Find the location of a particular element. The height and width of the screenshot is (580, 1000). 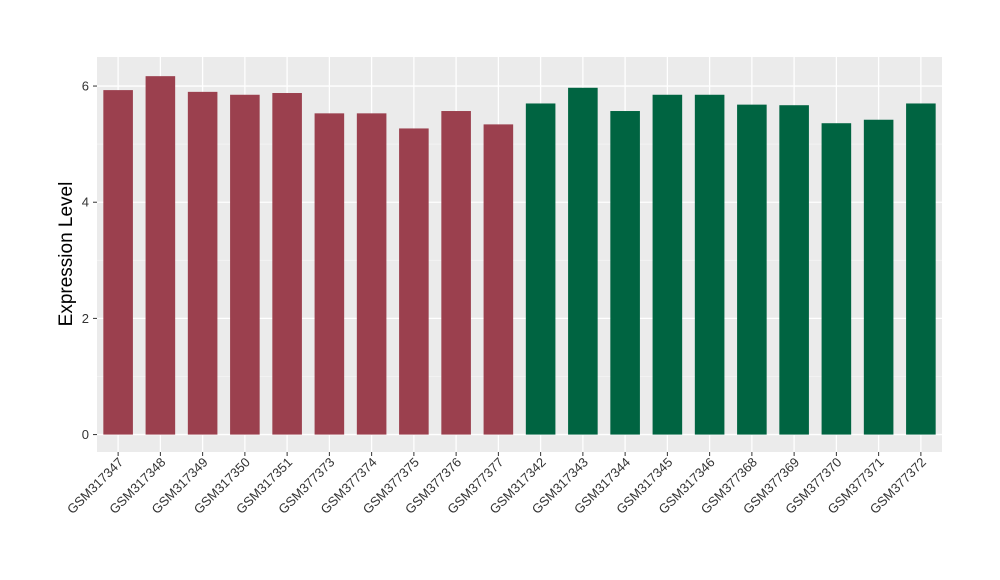

bar-GSM317349 is located at coordinates (202, 263).